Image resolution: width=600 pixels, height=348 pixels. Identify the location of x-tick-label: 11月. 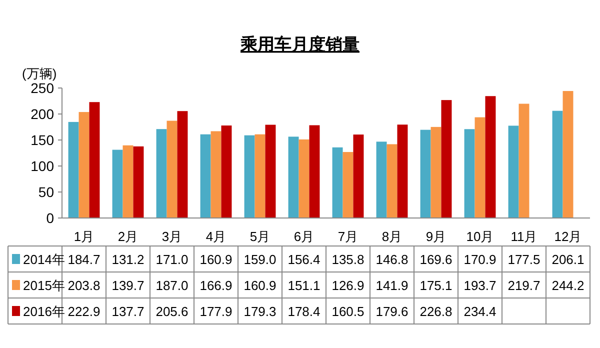
(524, 236).